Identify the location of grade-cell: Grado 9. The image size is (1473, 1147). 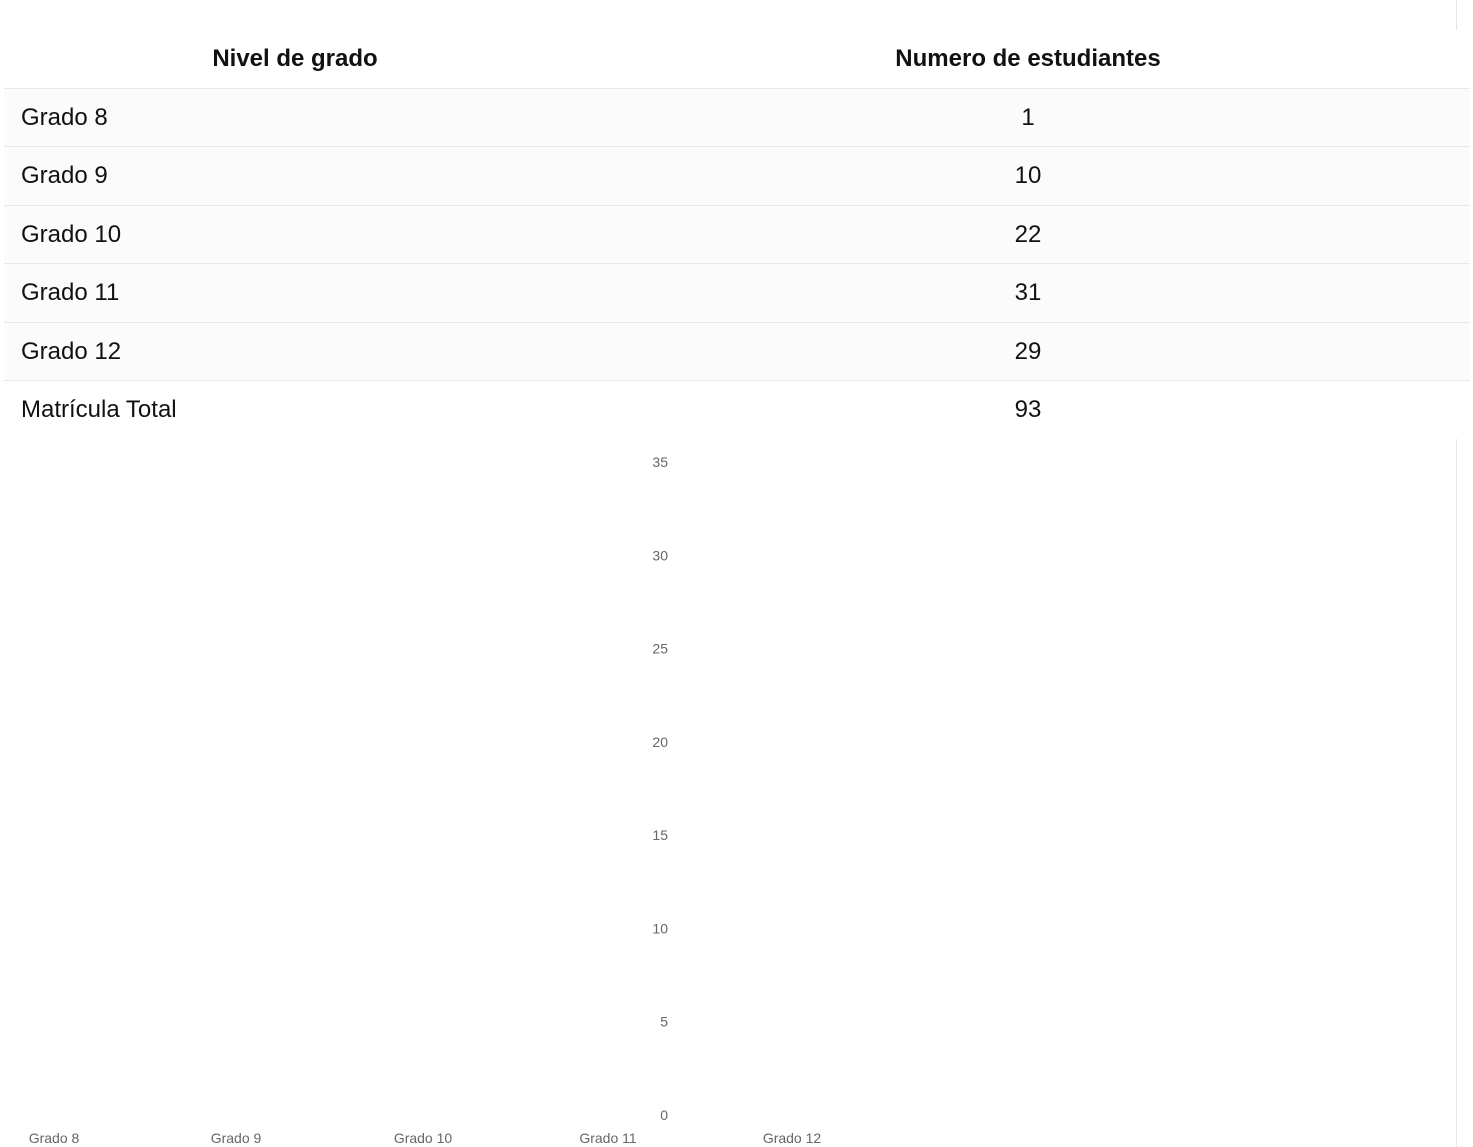
(64, 175).